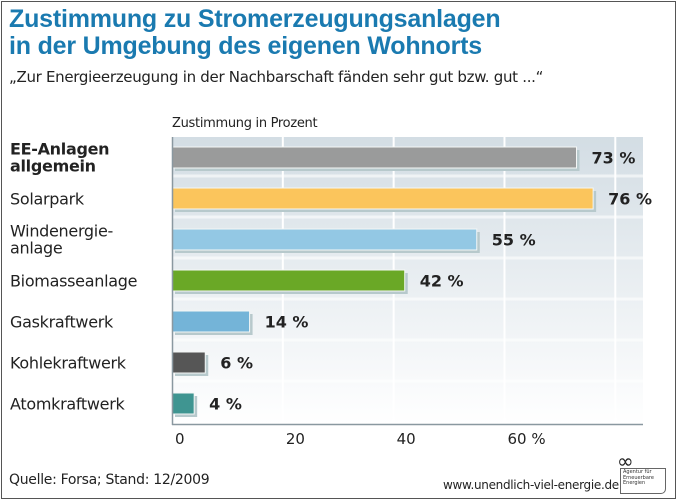 The width and height of the screenshot is (677, 500). Describe the element at coordinates (245, 123) in the screenshot. I see `x-axis-label: Zustimmung in Prozent` at that location.